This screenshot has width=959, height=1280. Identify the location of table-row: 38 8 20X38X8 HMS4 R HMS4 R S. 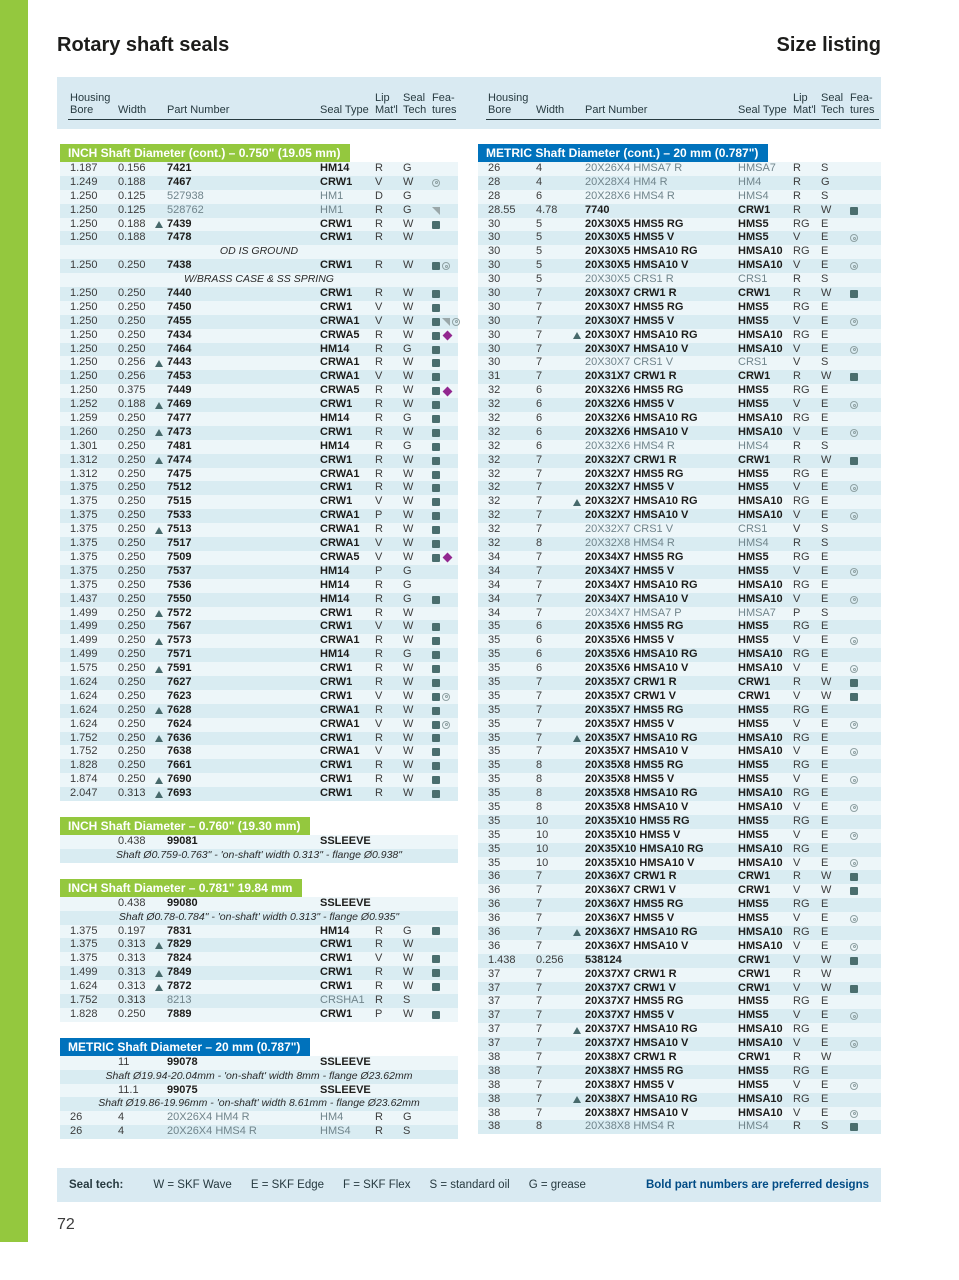
(679, 1127).